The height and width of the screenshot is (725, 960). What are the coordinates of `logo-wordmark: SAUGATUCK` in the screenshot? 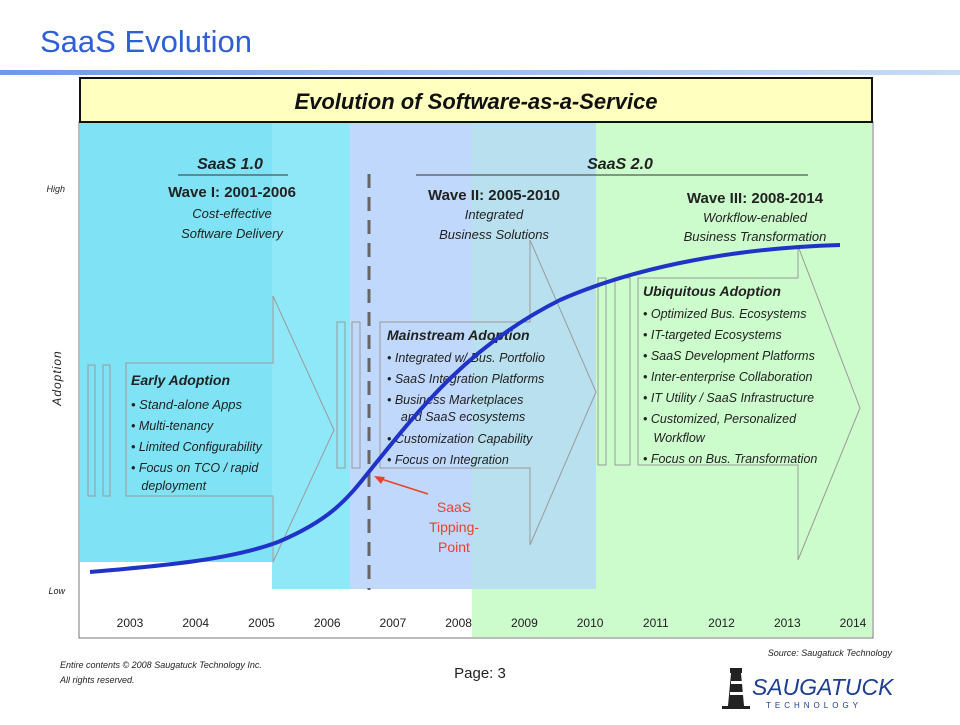 It's located at (823, 687).